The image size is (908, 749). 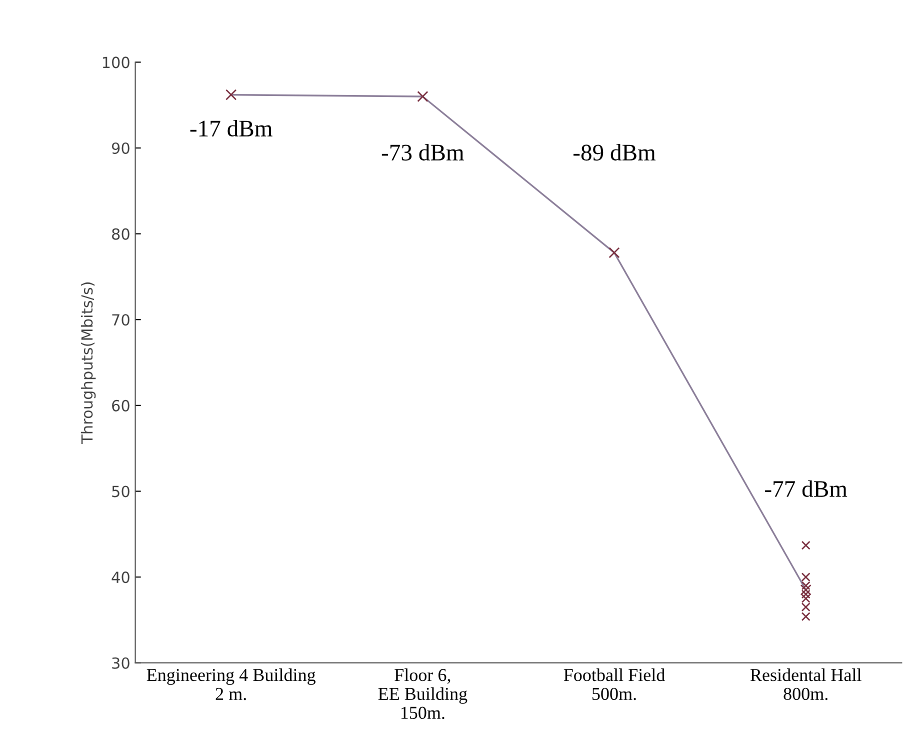 What do you see at coordinates (614, 684) in the screenshot?
I see `x-tick-label: Football Field 500m.` at bounding box center [614, 684].